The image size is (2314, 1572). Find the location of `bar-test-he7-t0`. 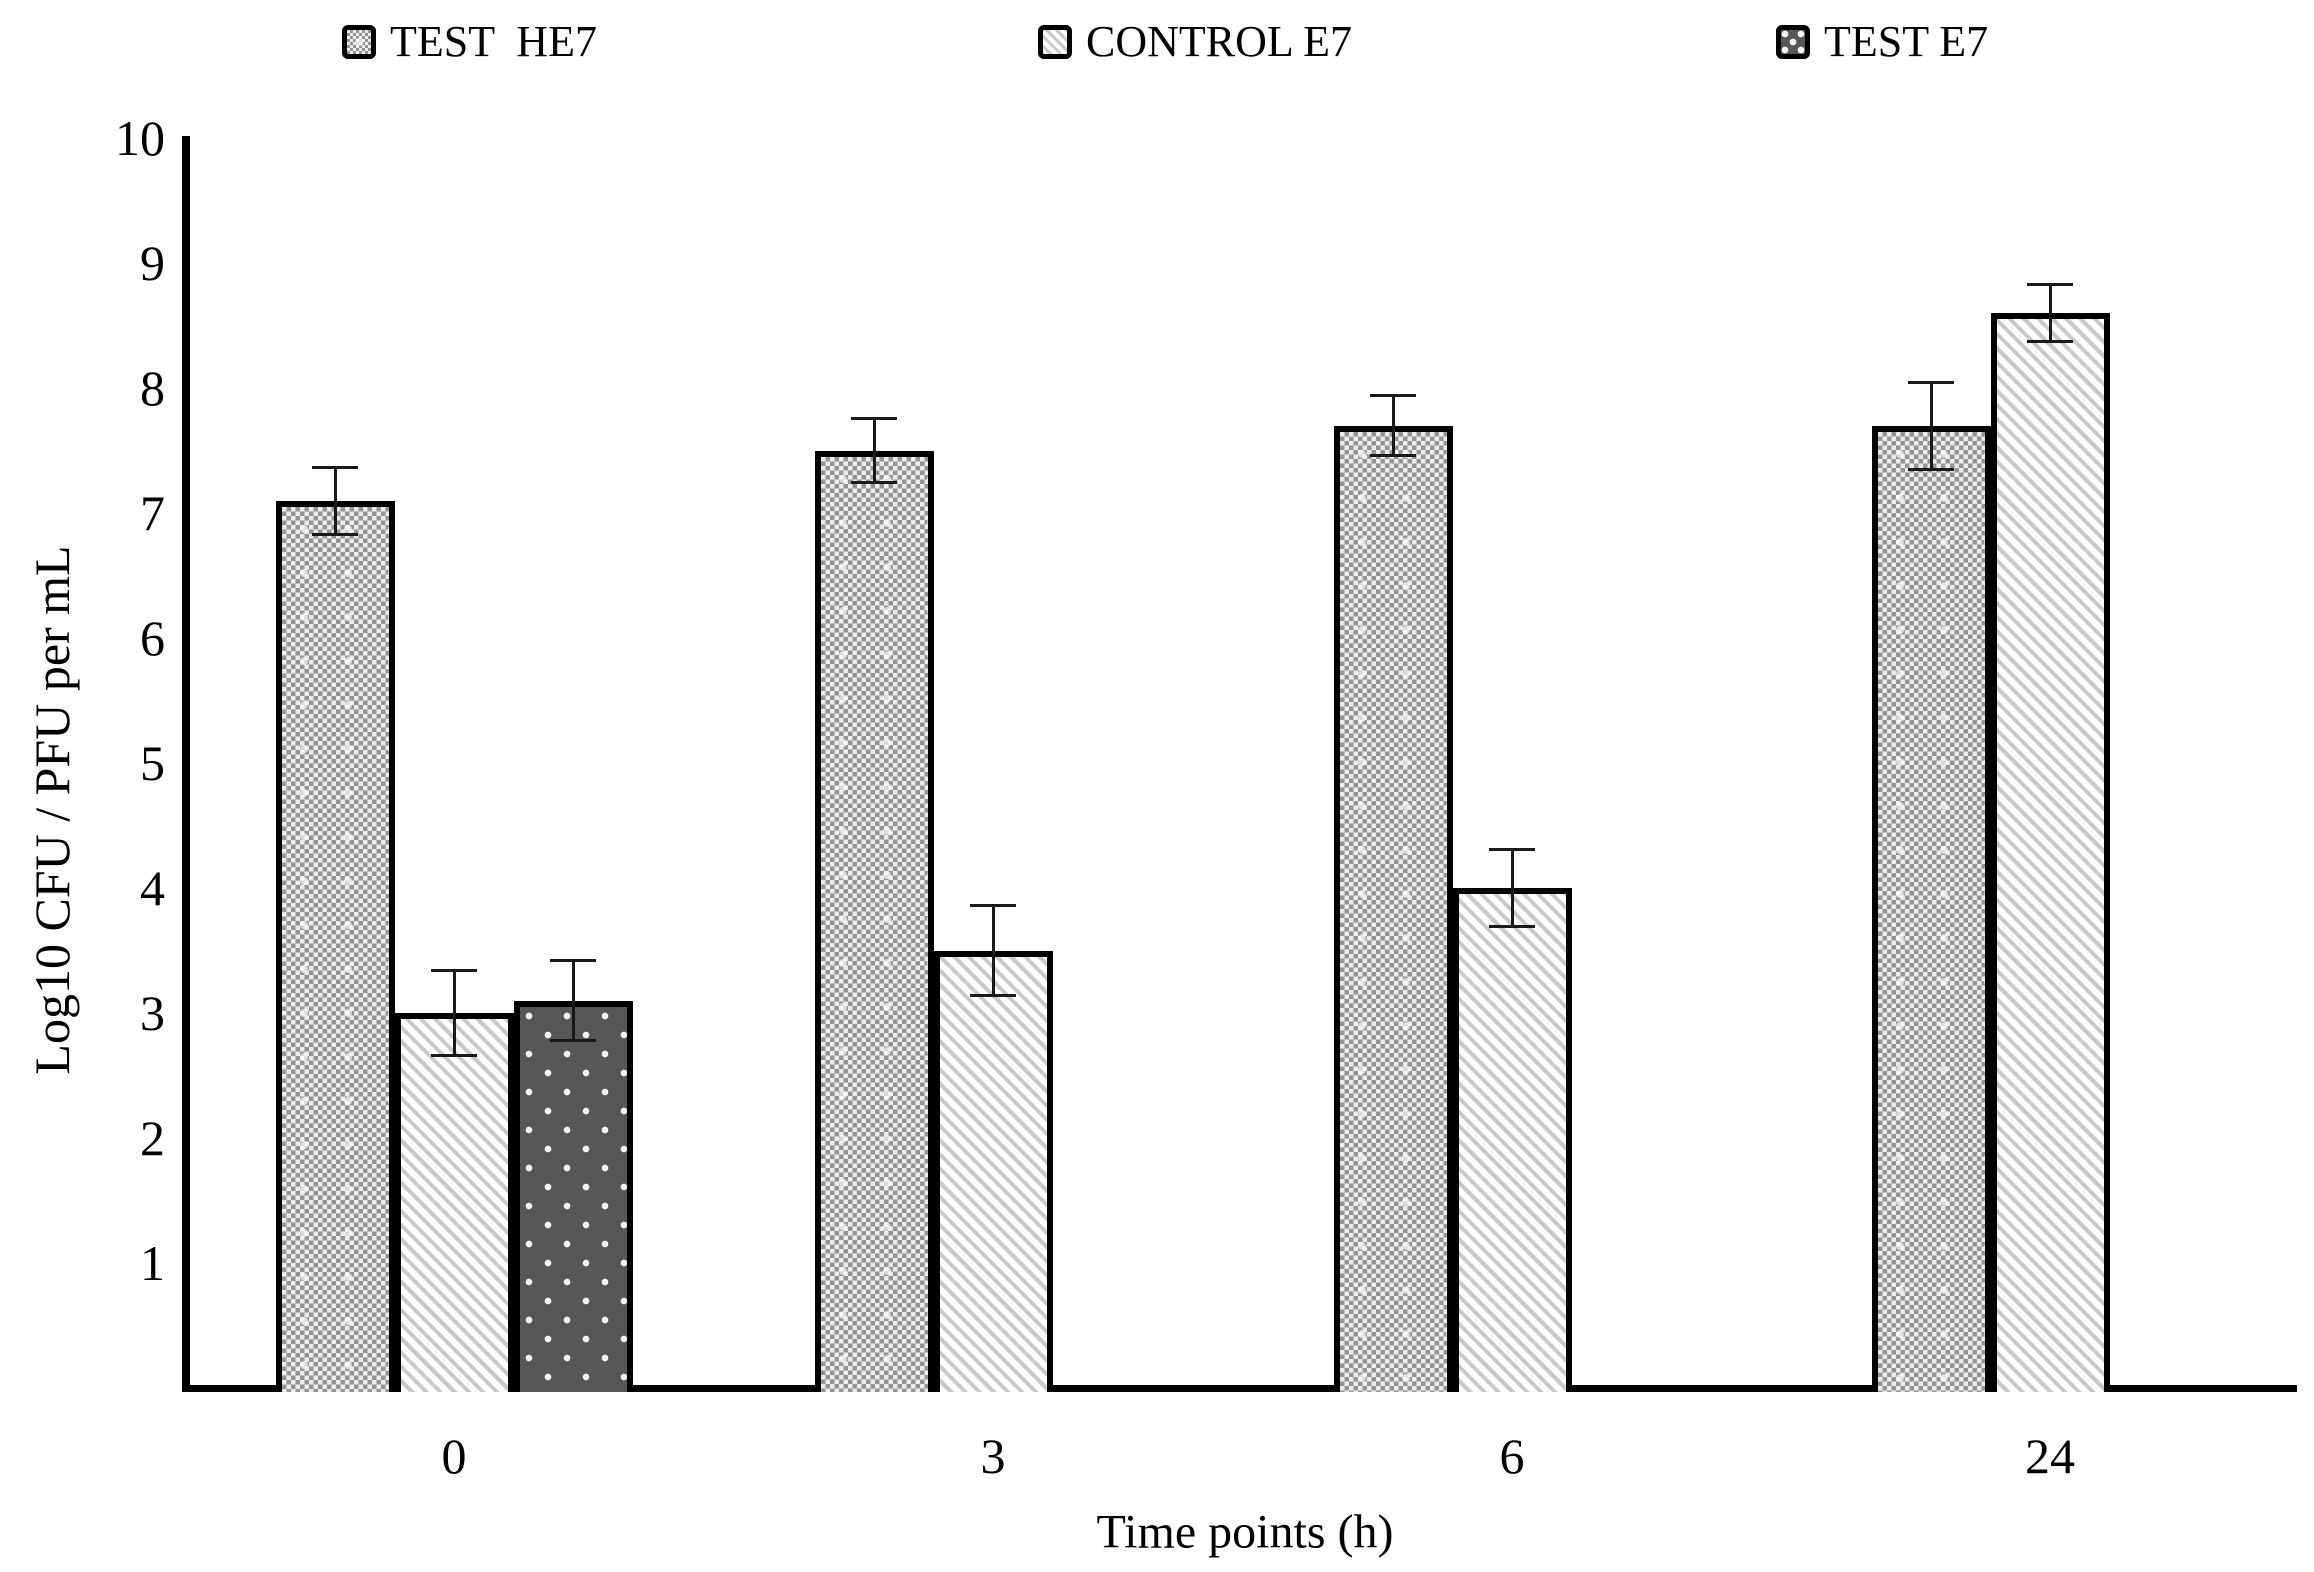

bar-test-he7-t0 is located at coordinates (335, 946).